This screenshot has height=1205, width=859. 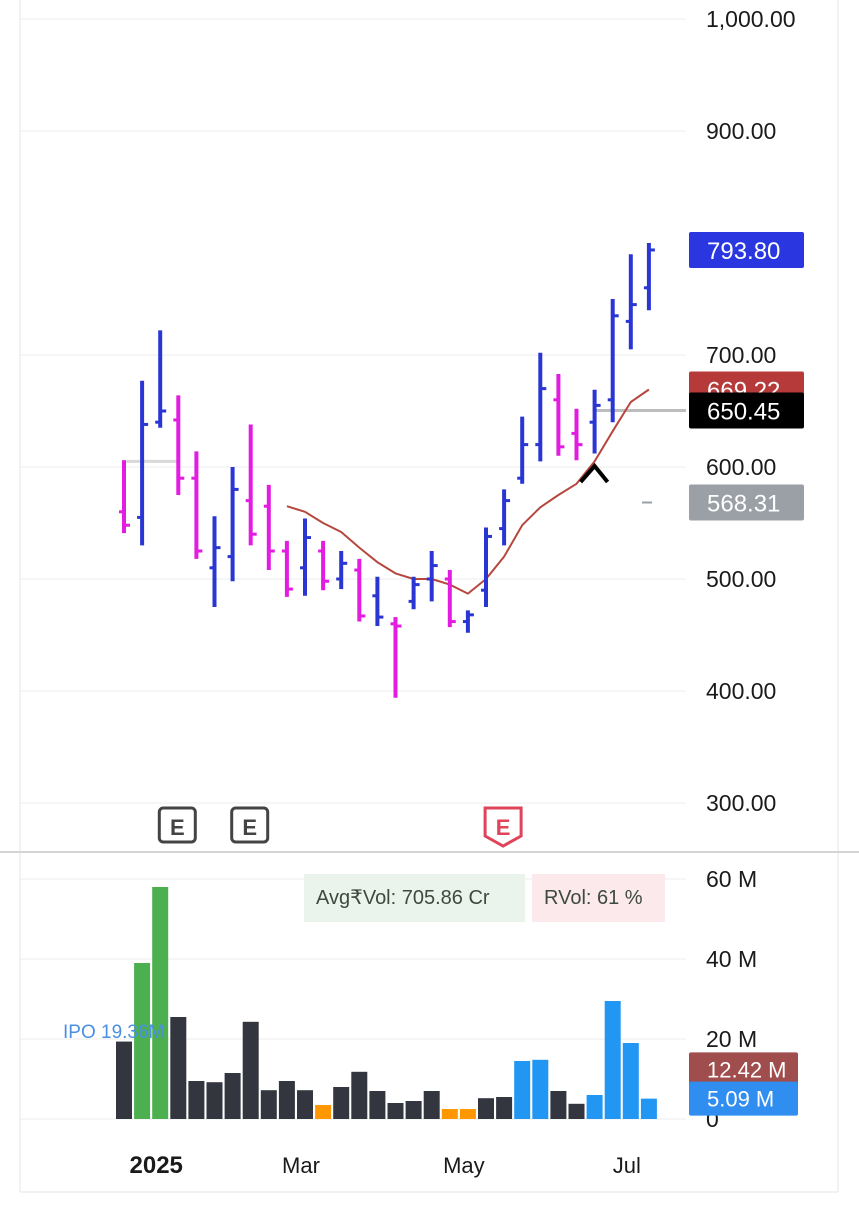 What do you see at coordinates (747, 1069) in the screenshot?
I see `volume-badge-label: 12.42 M` at bounding box center [747, 1069].